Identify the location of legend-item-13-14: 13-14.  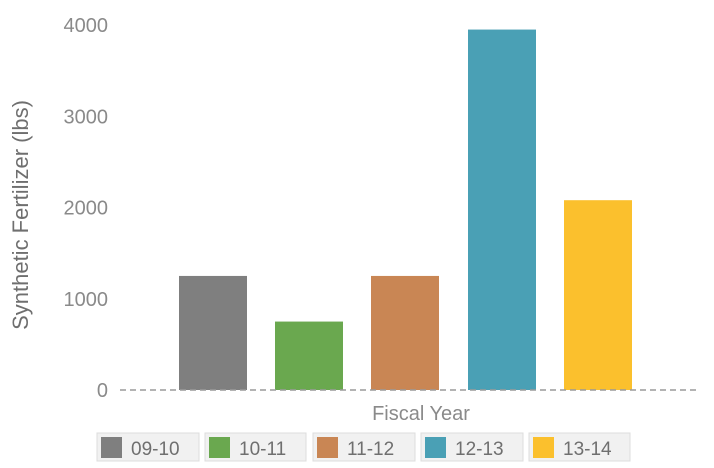
(579, 447).